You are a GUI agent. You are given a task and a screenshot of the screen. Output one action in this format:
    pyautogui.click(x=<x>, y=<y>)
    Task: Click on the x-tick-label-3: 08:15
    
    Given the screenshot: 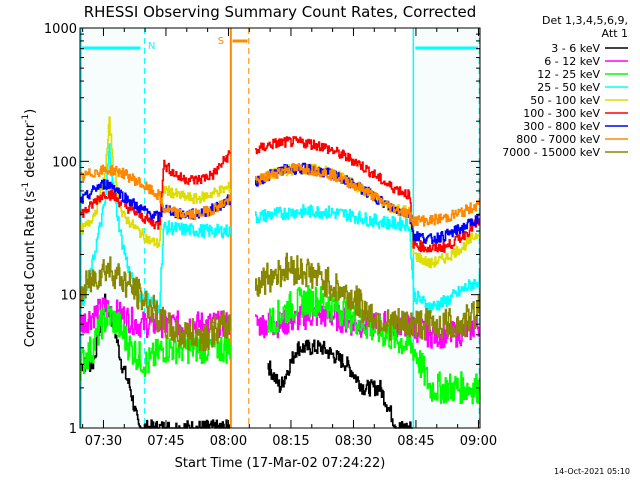 What is the action you would take?
    pyautogui.click(x=290, y=441)
    